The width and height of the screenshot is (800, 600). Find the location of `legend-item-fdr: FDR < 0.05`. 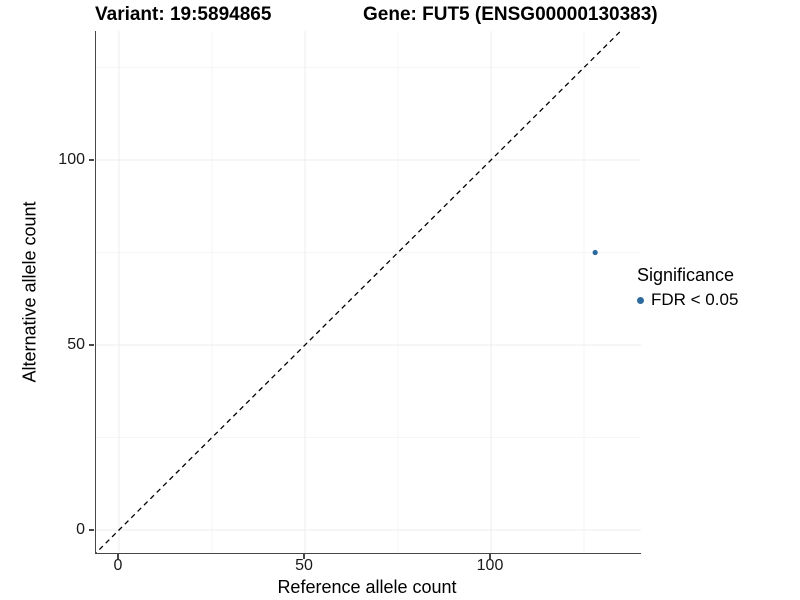

legend-item-fdr: FDR < 0.05 is located at coordinates (687, 300).